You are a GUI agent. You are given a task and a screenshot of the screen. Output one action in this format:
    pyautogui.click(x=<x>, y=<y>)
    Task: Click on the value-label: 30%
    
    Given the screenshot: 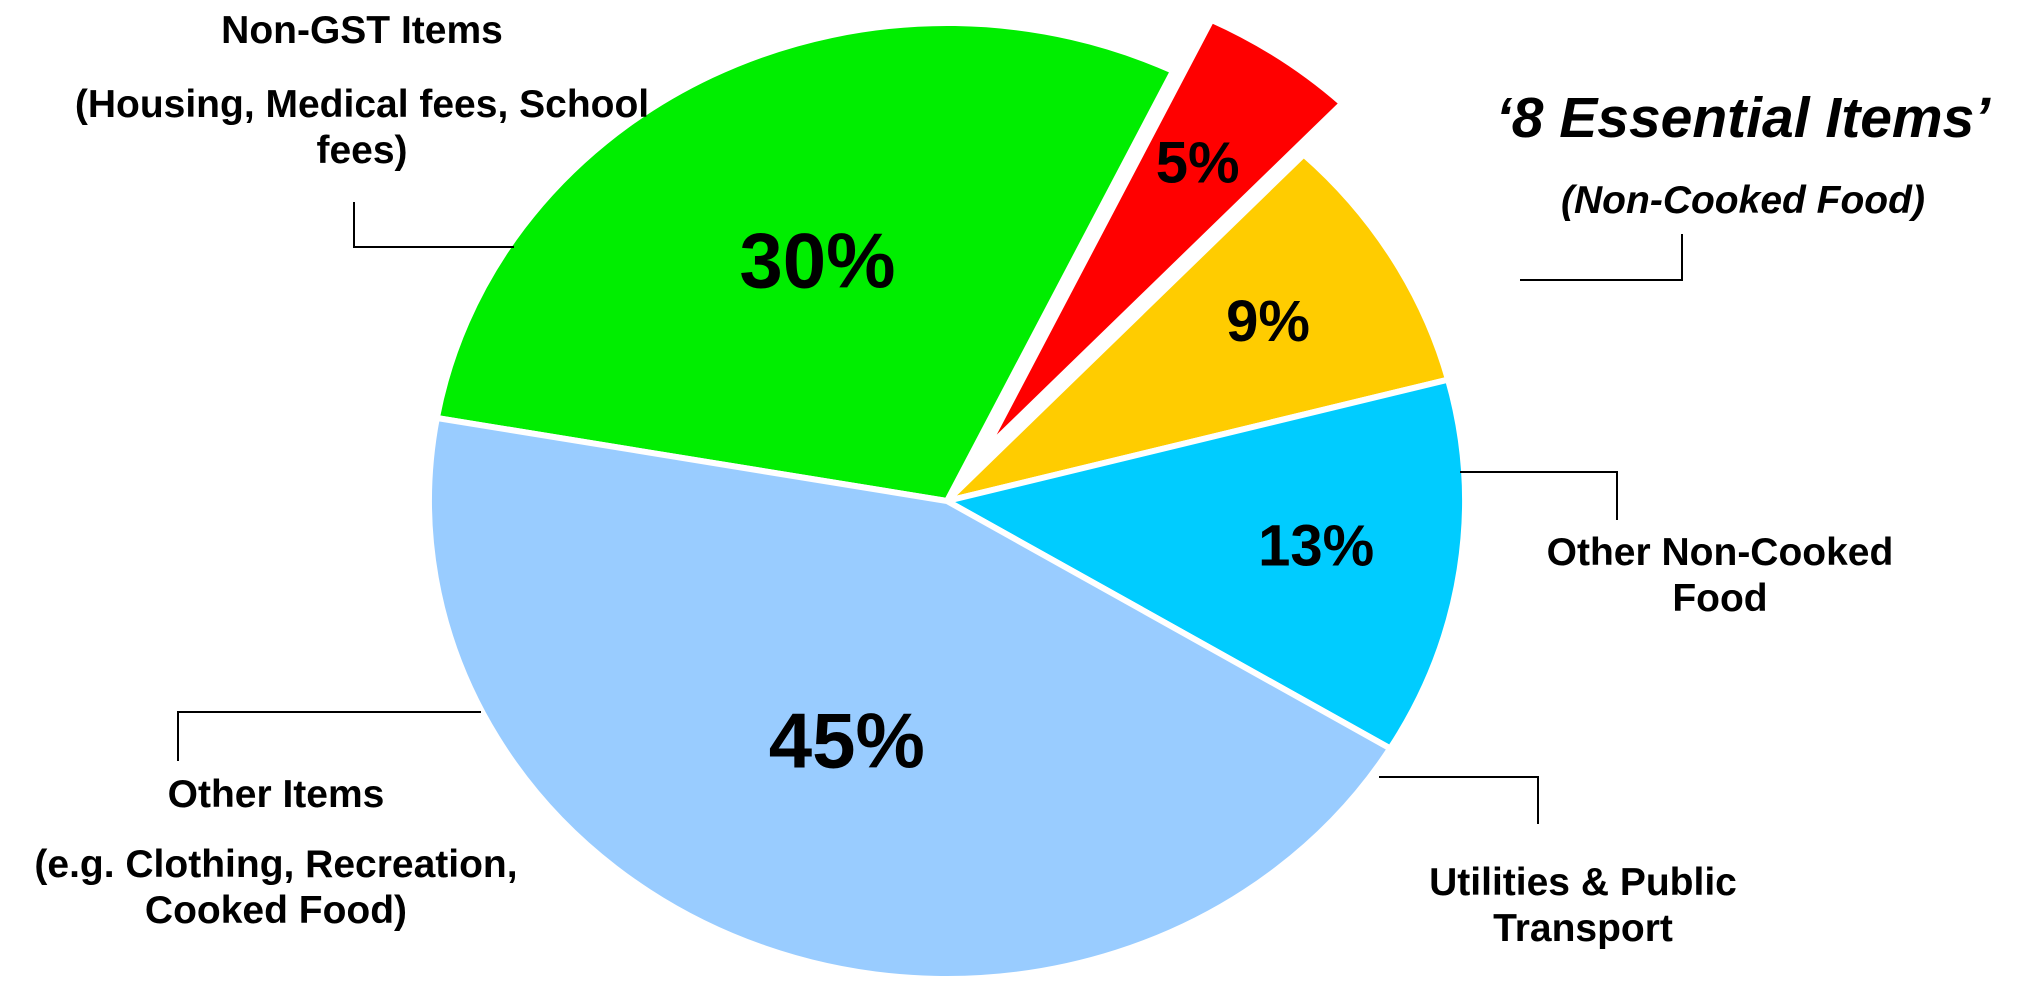 What is the action you would take?
    pyautogui.click(x=817, y=260)
    